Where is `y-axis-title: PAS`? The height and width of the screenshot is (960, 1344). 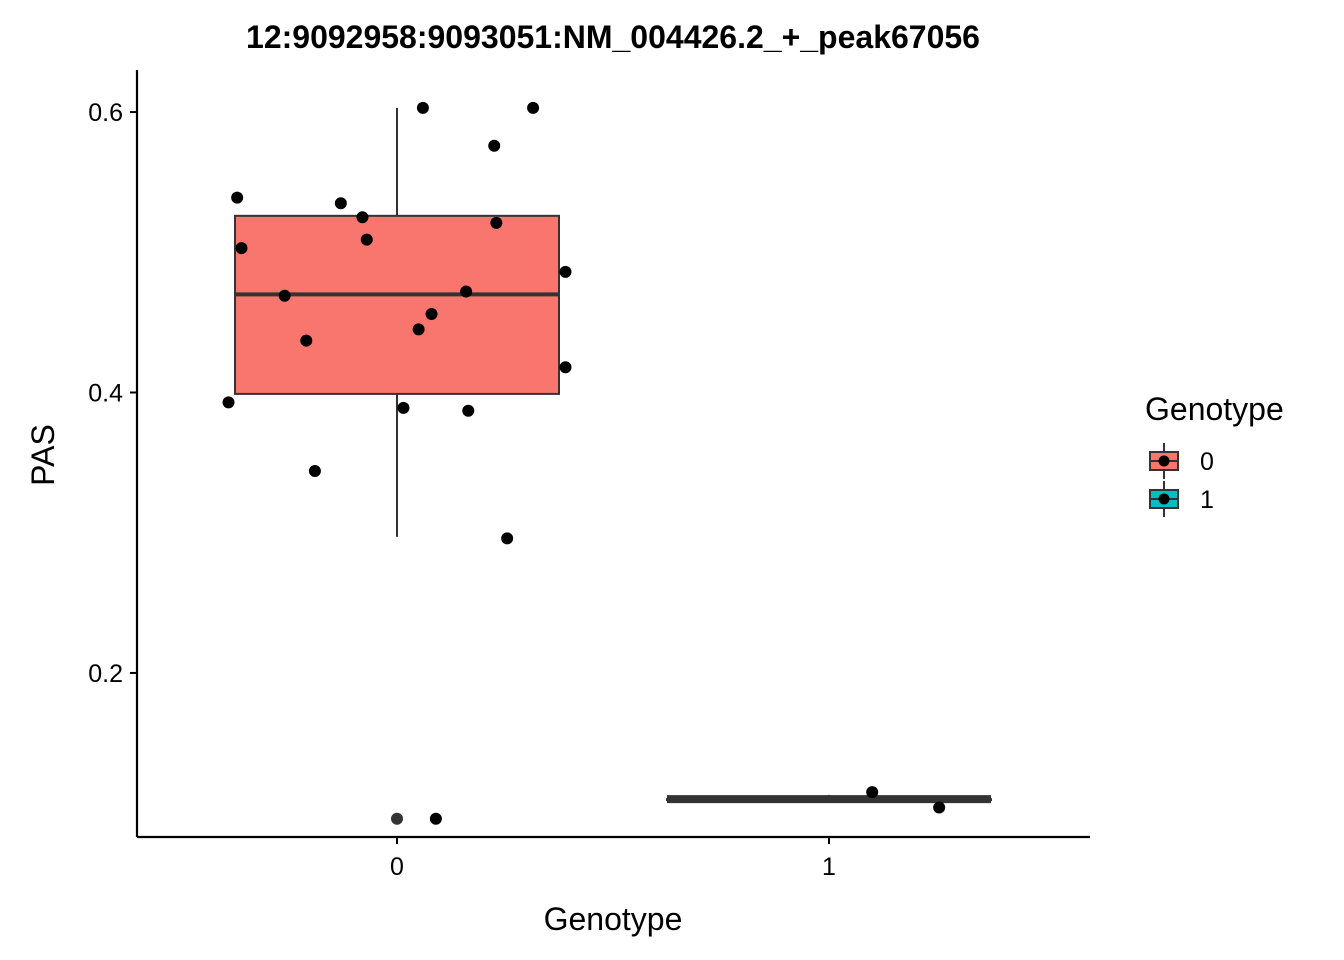
y-axis-title: PAS is located at coordinates (43, 455).